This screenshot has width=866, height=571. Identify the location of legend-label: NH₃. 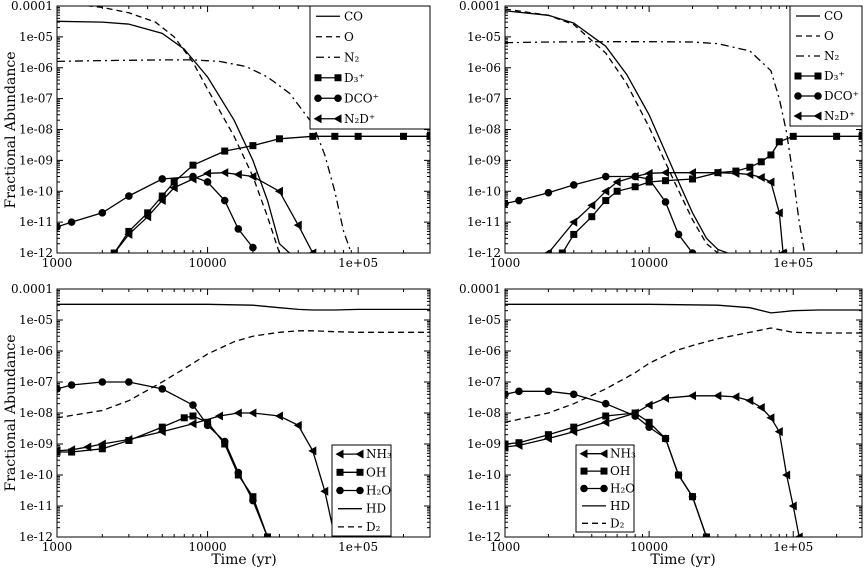
(379, 454).